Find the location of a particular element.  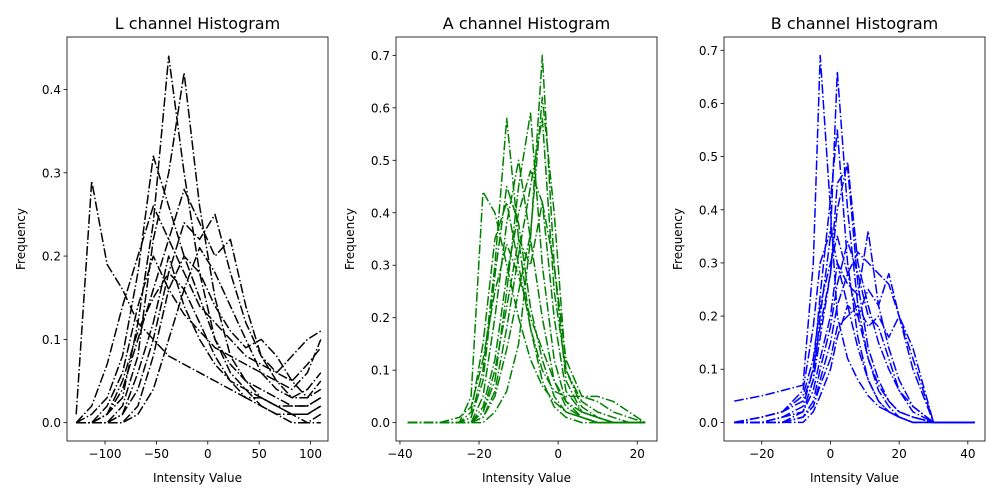

chart-title: A channel Histogram is located at coordinates (526, 23).